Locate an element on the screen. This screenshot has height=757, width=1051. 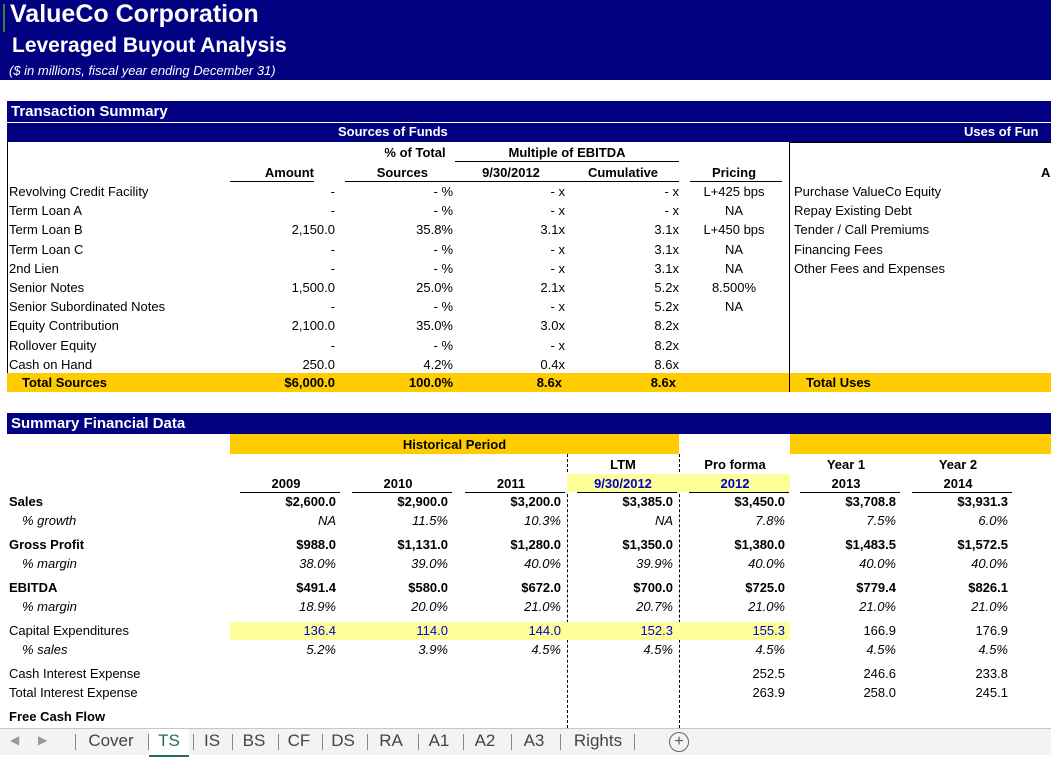
sheet-tab-a3: A3 is located at coordinates (534, 740).